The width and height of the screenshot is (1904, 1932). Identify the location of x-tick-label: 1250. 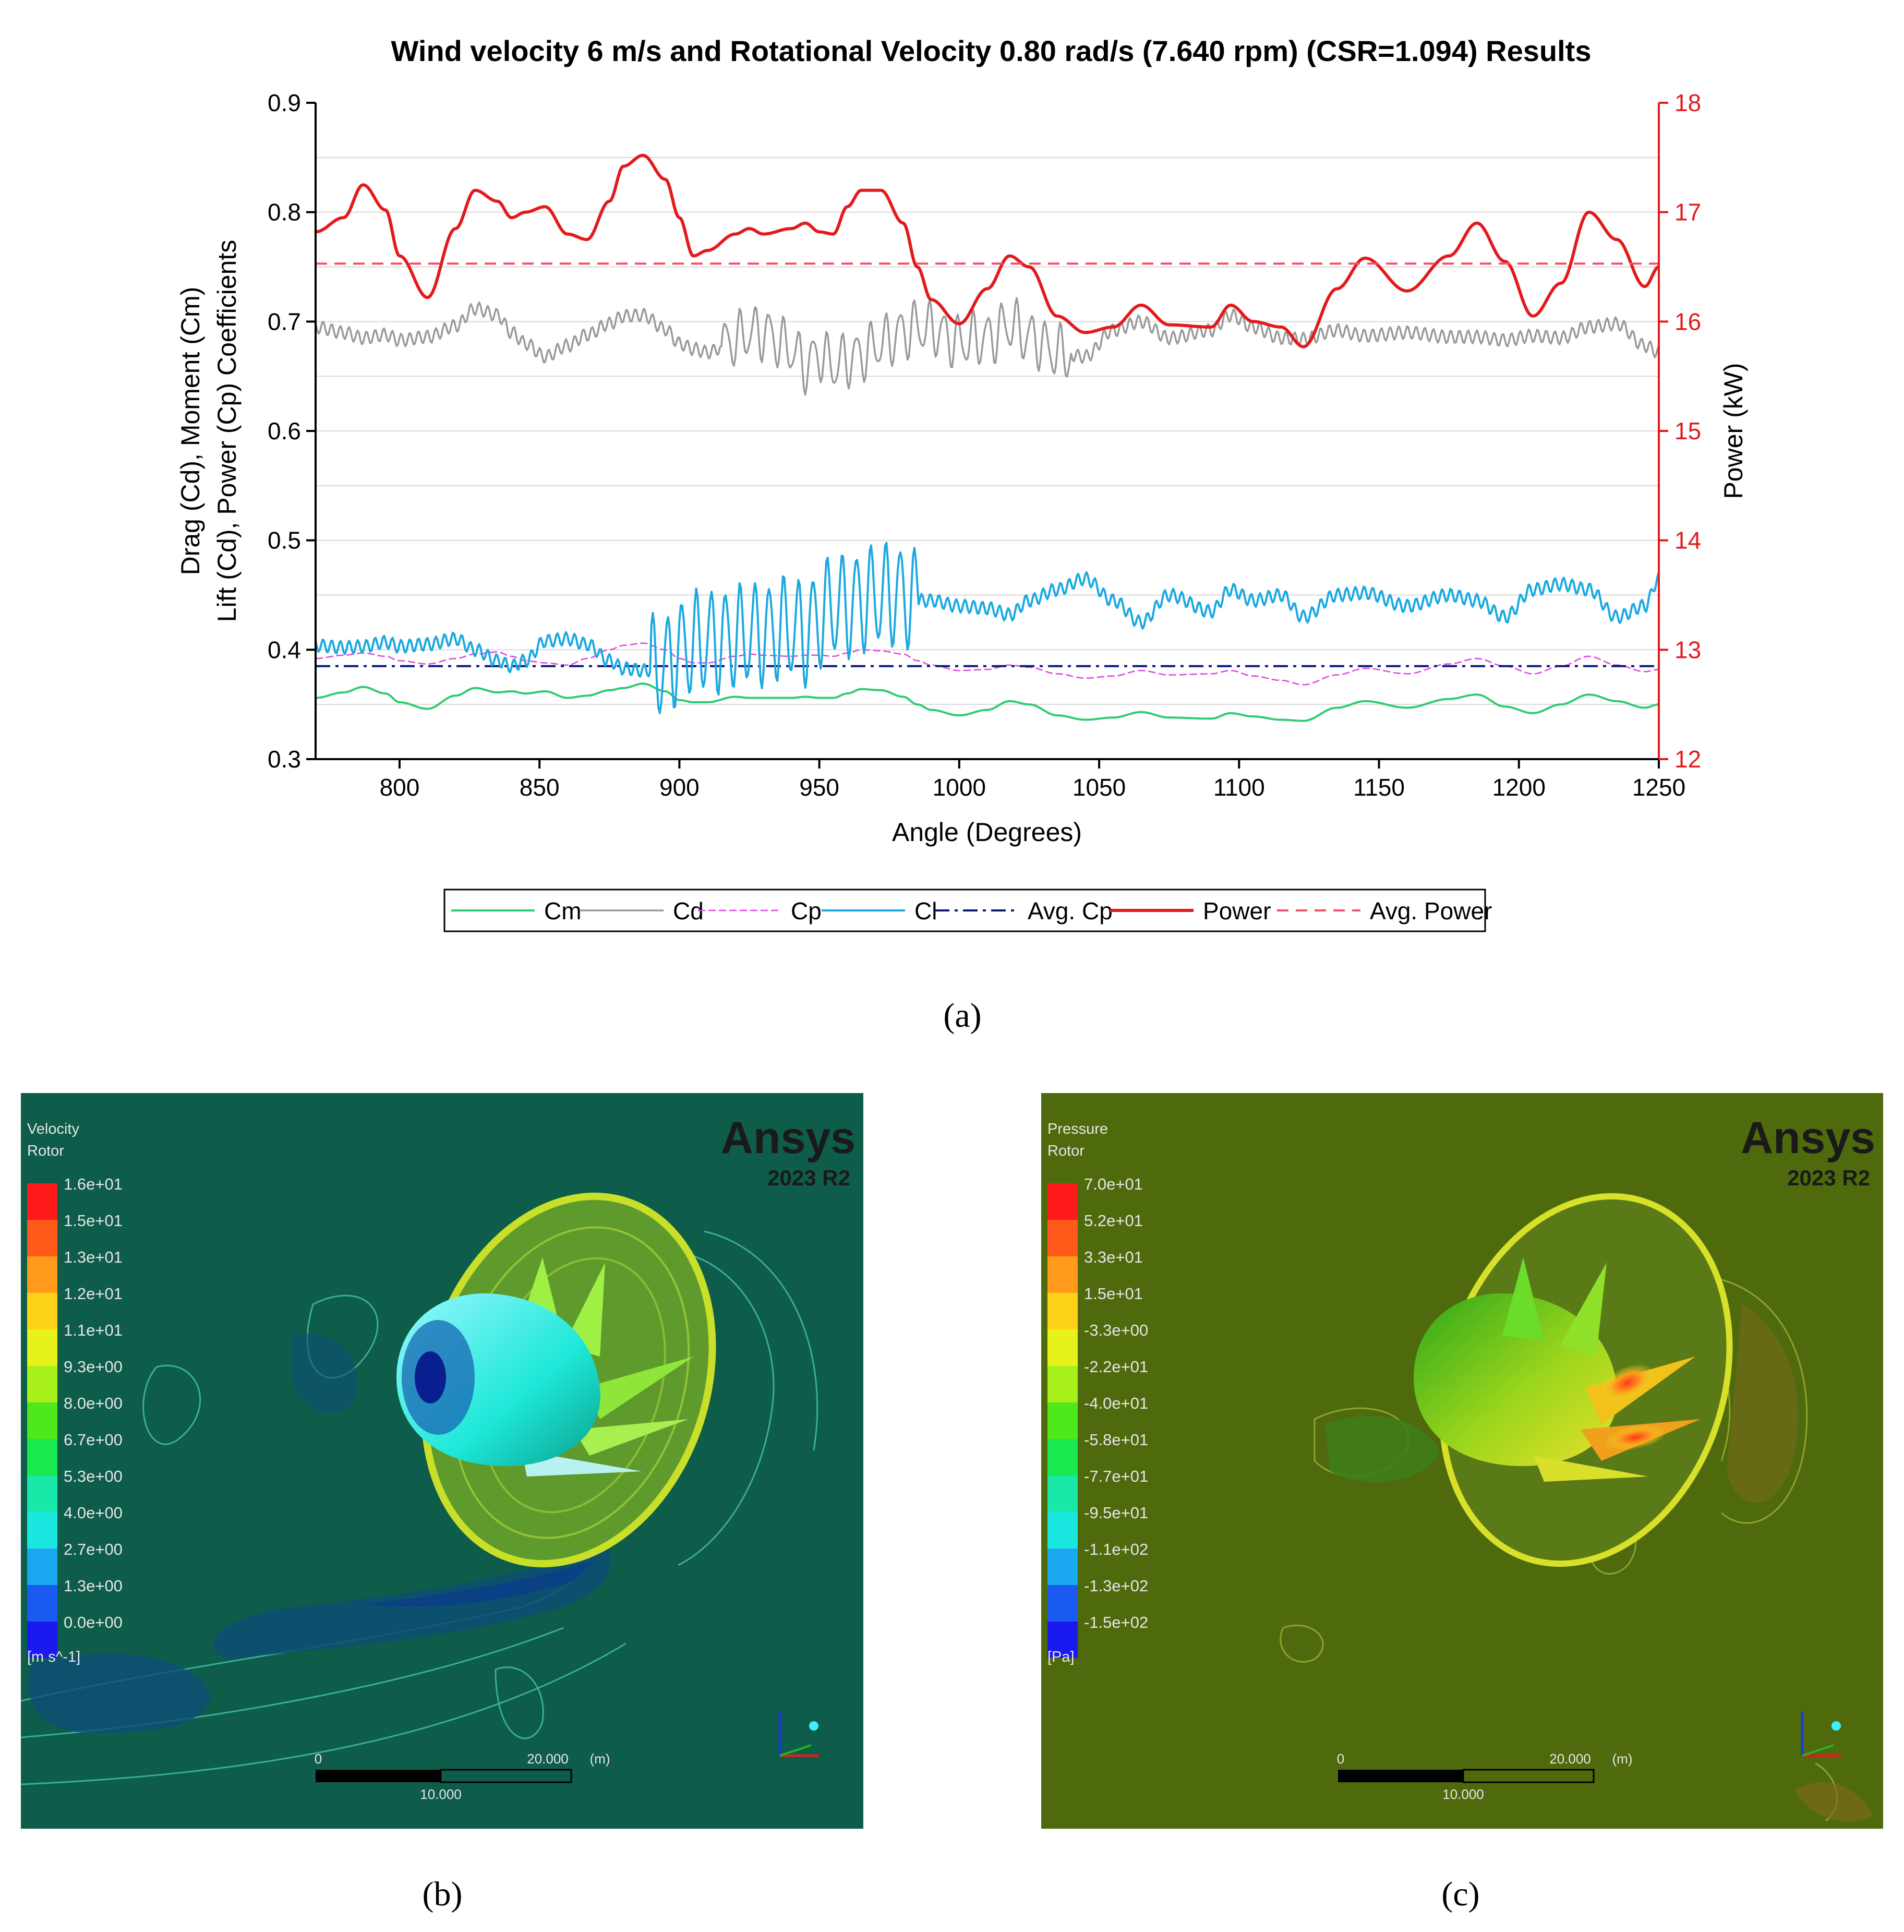
(1658, 787).